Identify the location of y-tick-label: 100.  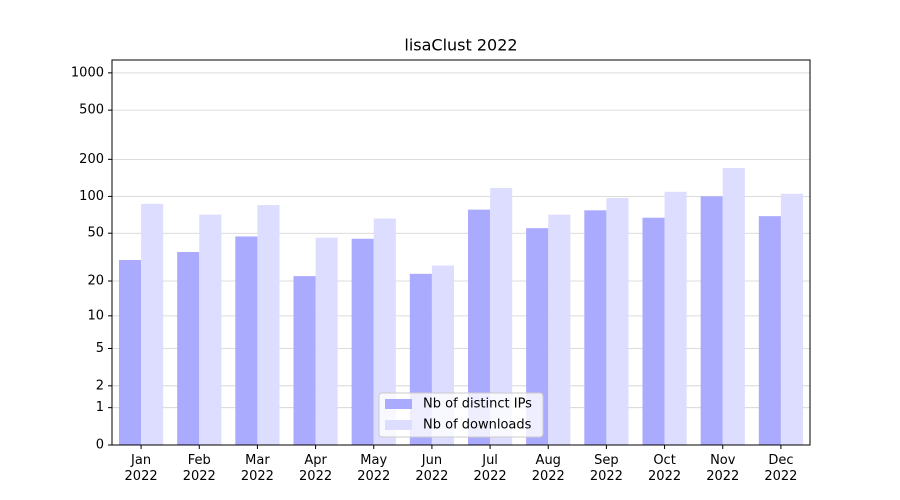
(91, 196).